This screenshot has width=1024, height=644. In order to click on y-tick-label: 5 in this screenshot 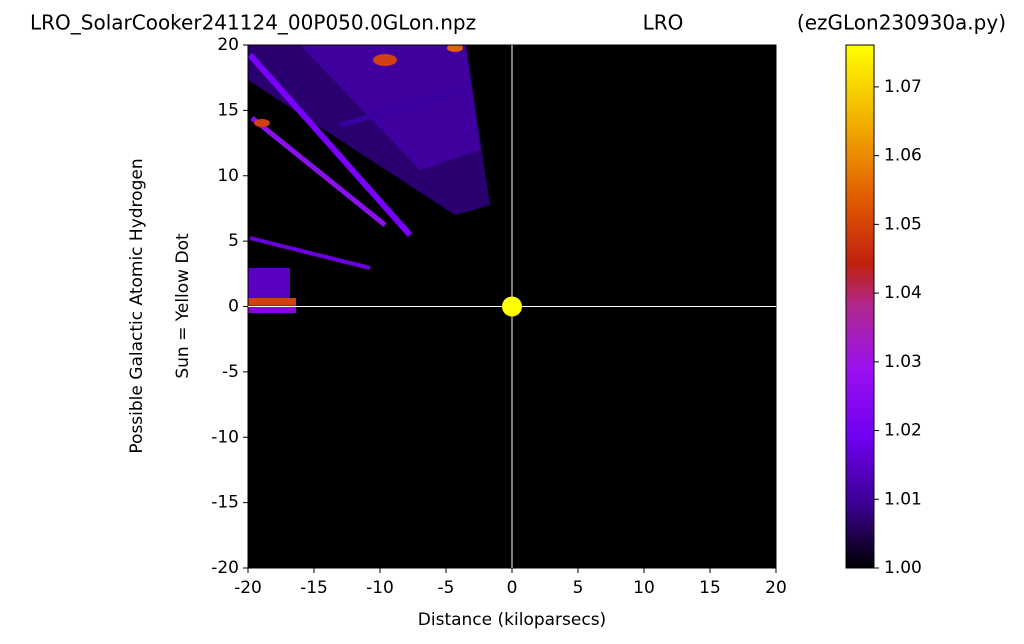, I will do `click(233, 241)`.